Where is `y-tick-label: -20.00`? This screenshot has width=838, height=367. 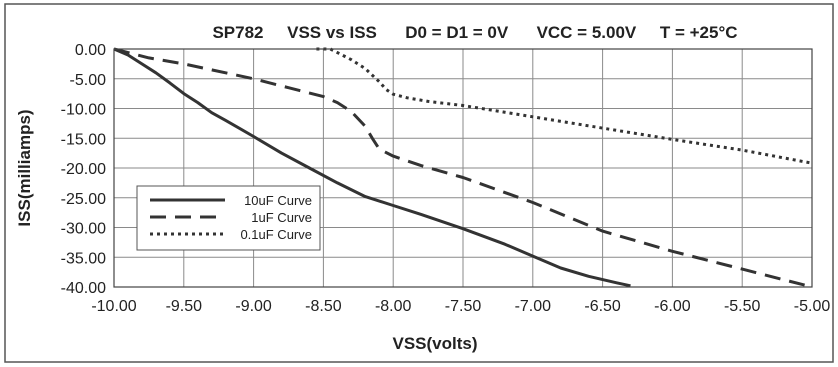 y-tick-label: -20.00 is located at coordinates (83, 169).